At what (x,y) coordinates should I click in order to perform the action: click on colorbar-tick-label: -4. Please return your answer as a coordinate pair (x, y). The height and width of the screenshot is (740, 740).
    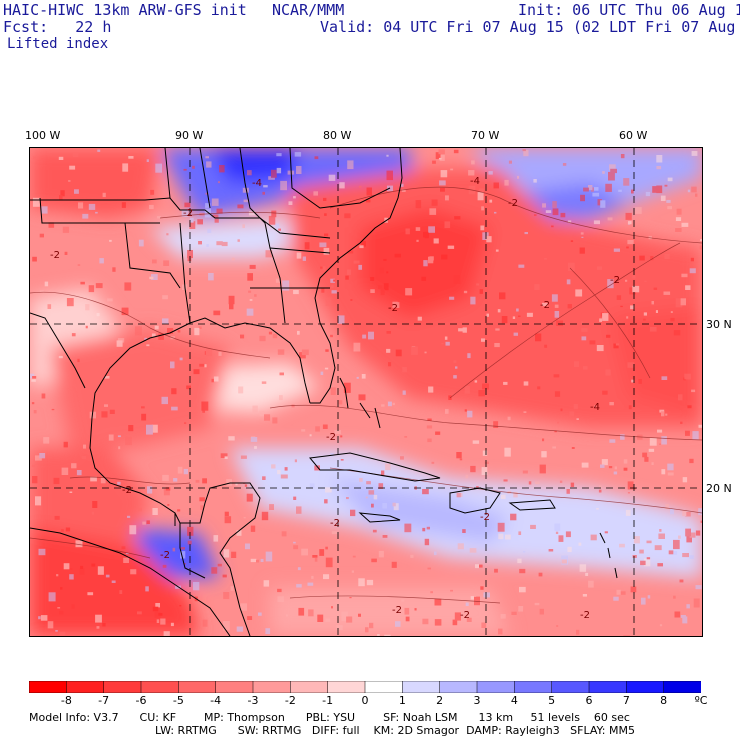
    Looking at the image, I should click on (216, 700).